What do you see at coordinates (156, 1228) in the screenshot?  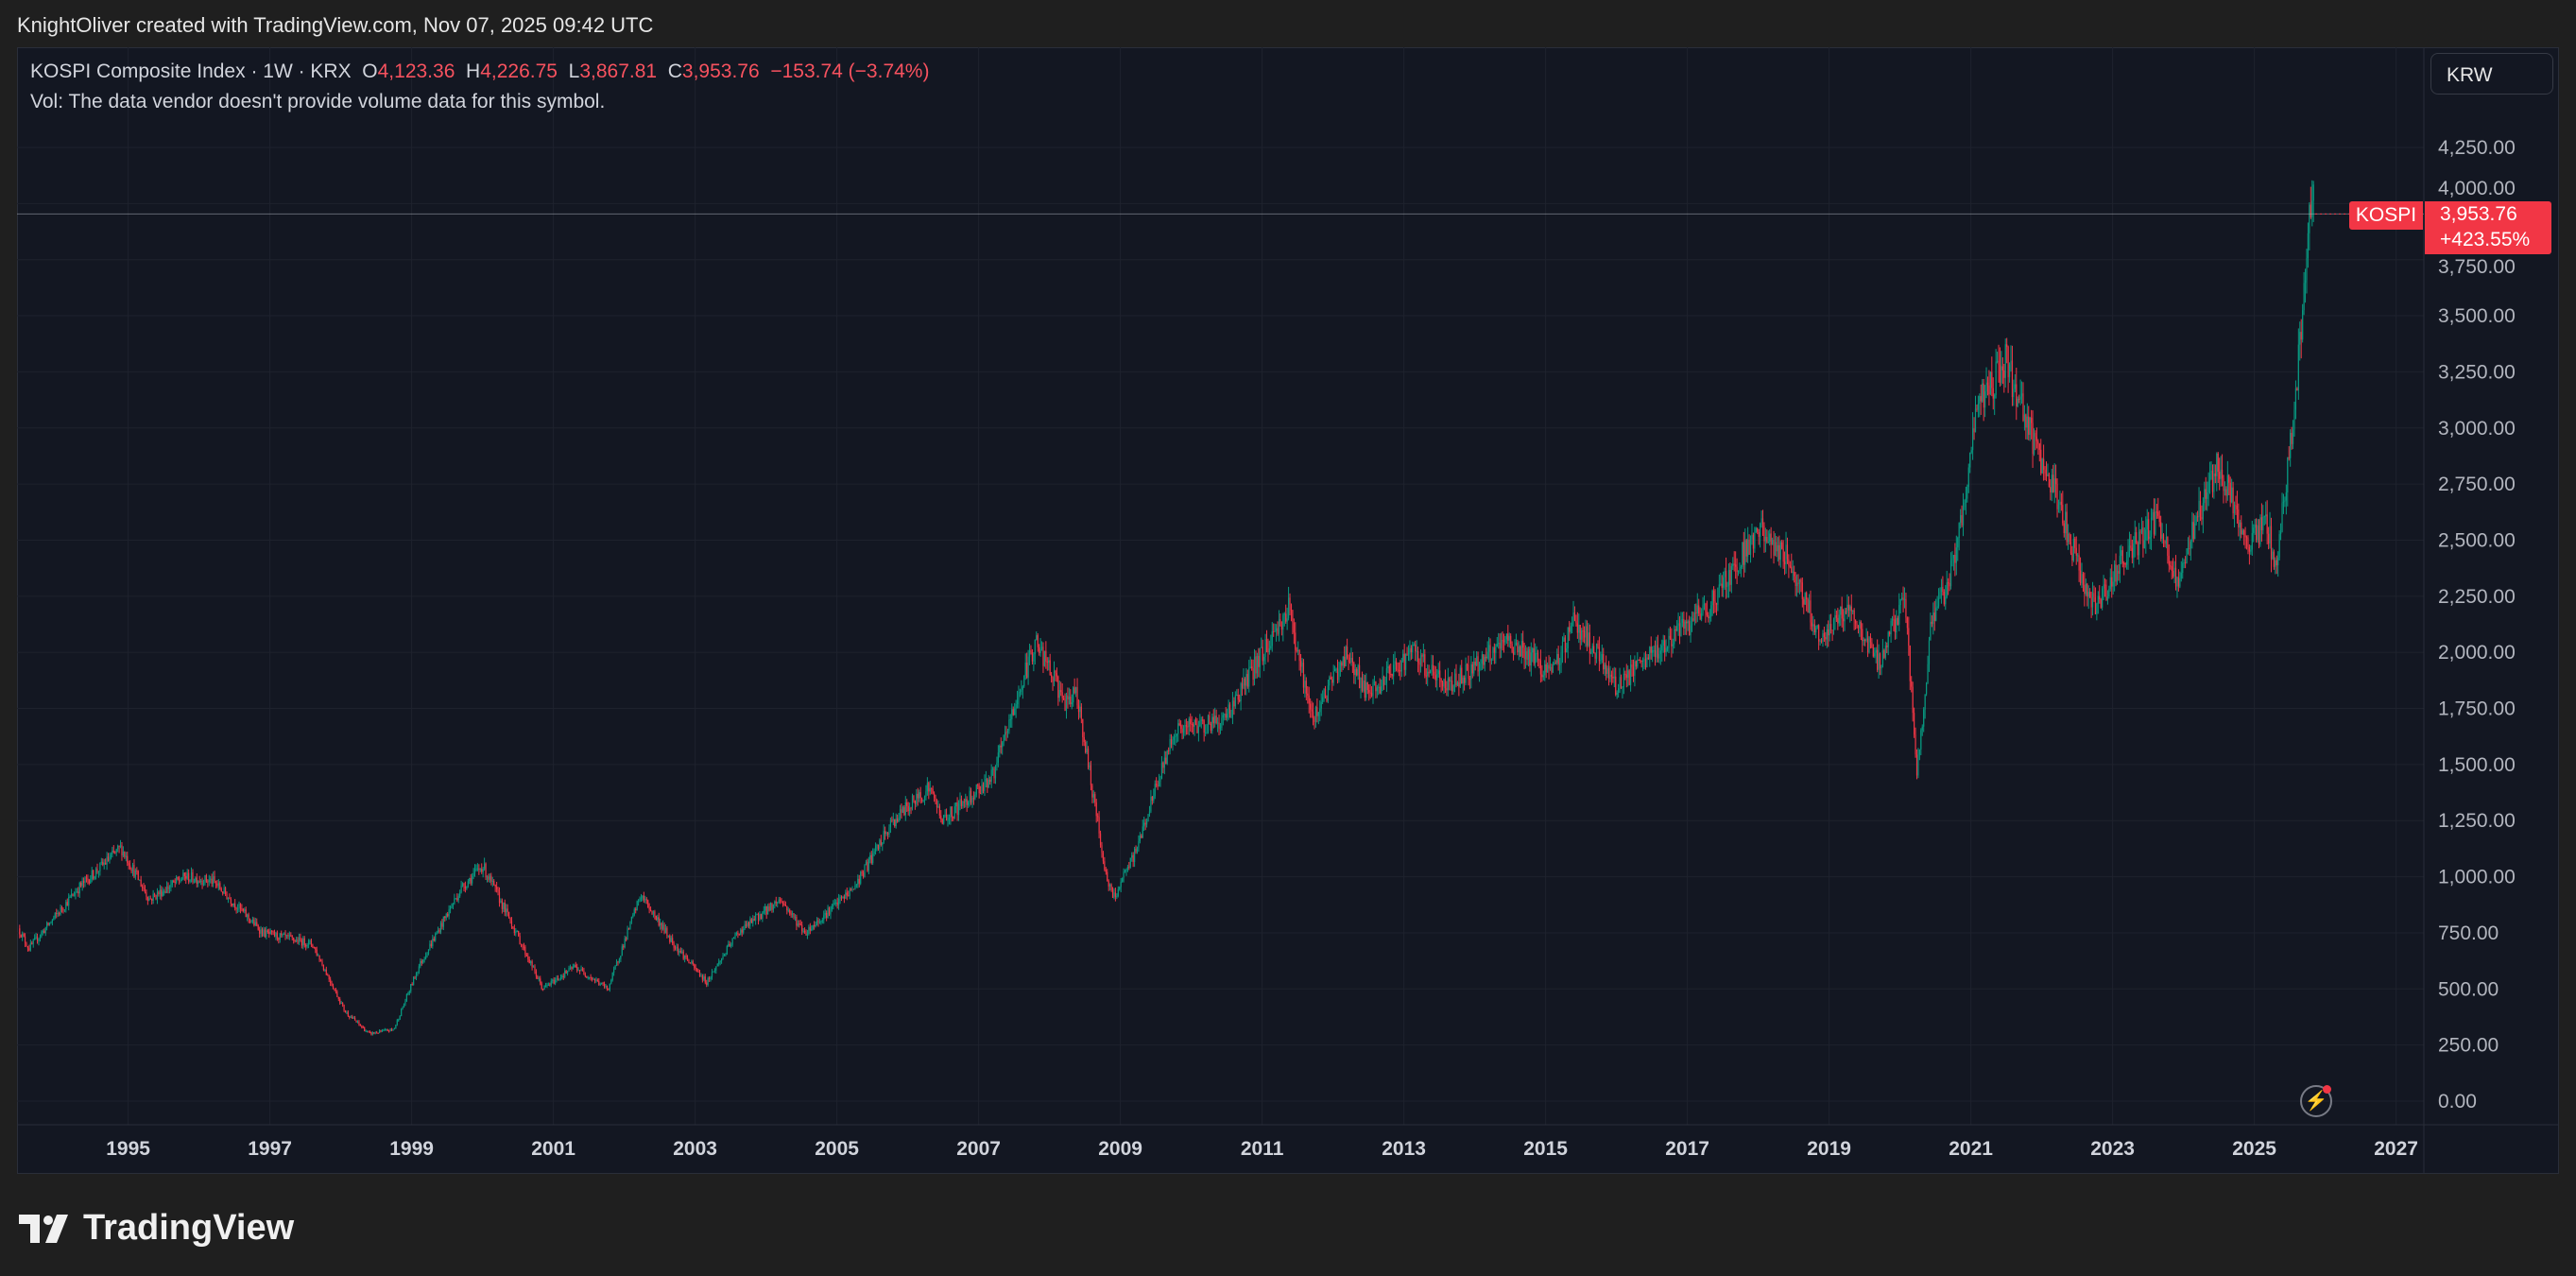 I see `tradingview-logo: TradingView` at bounding box center [156, 1228].